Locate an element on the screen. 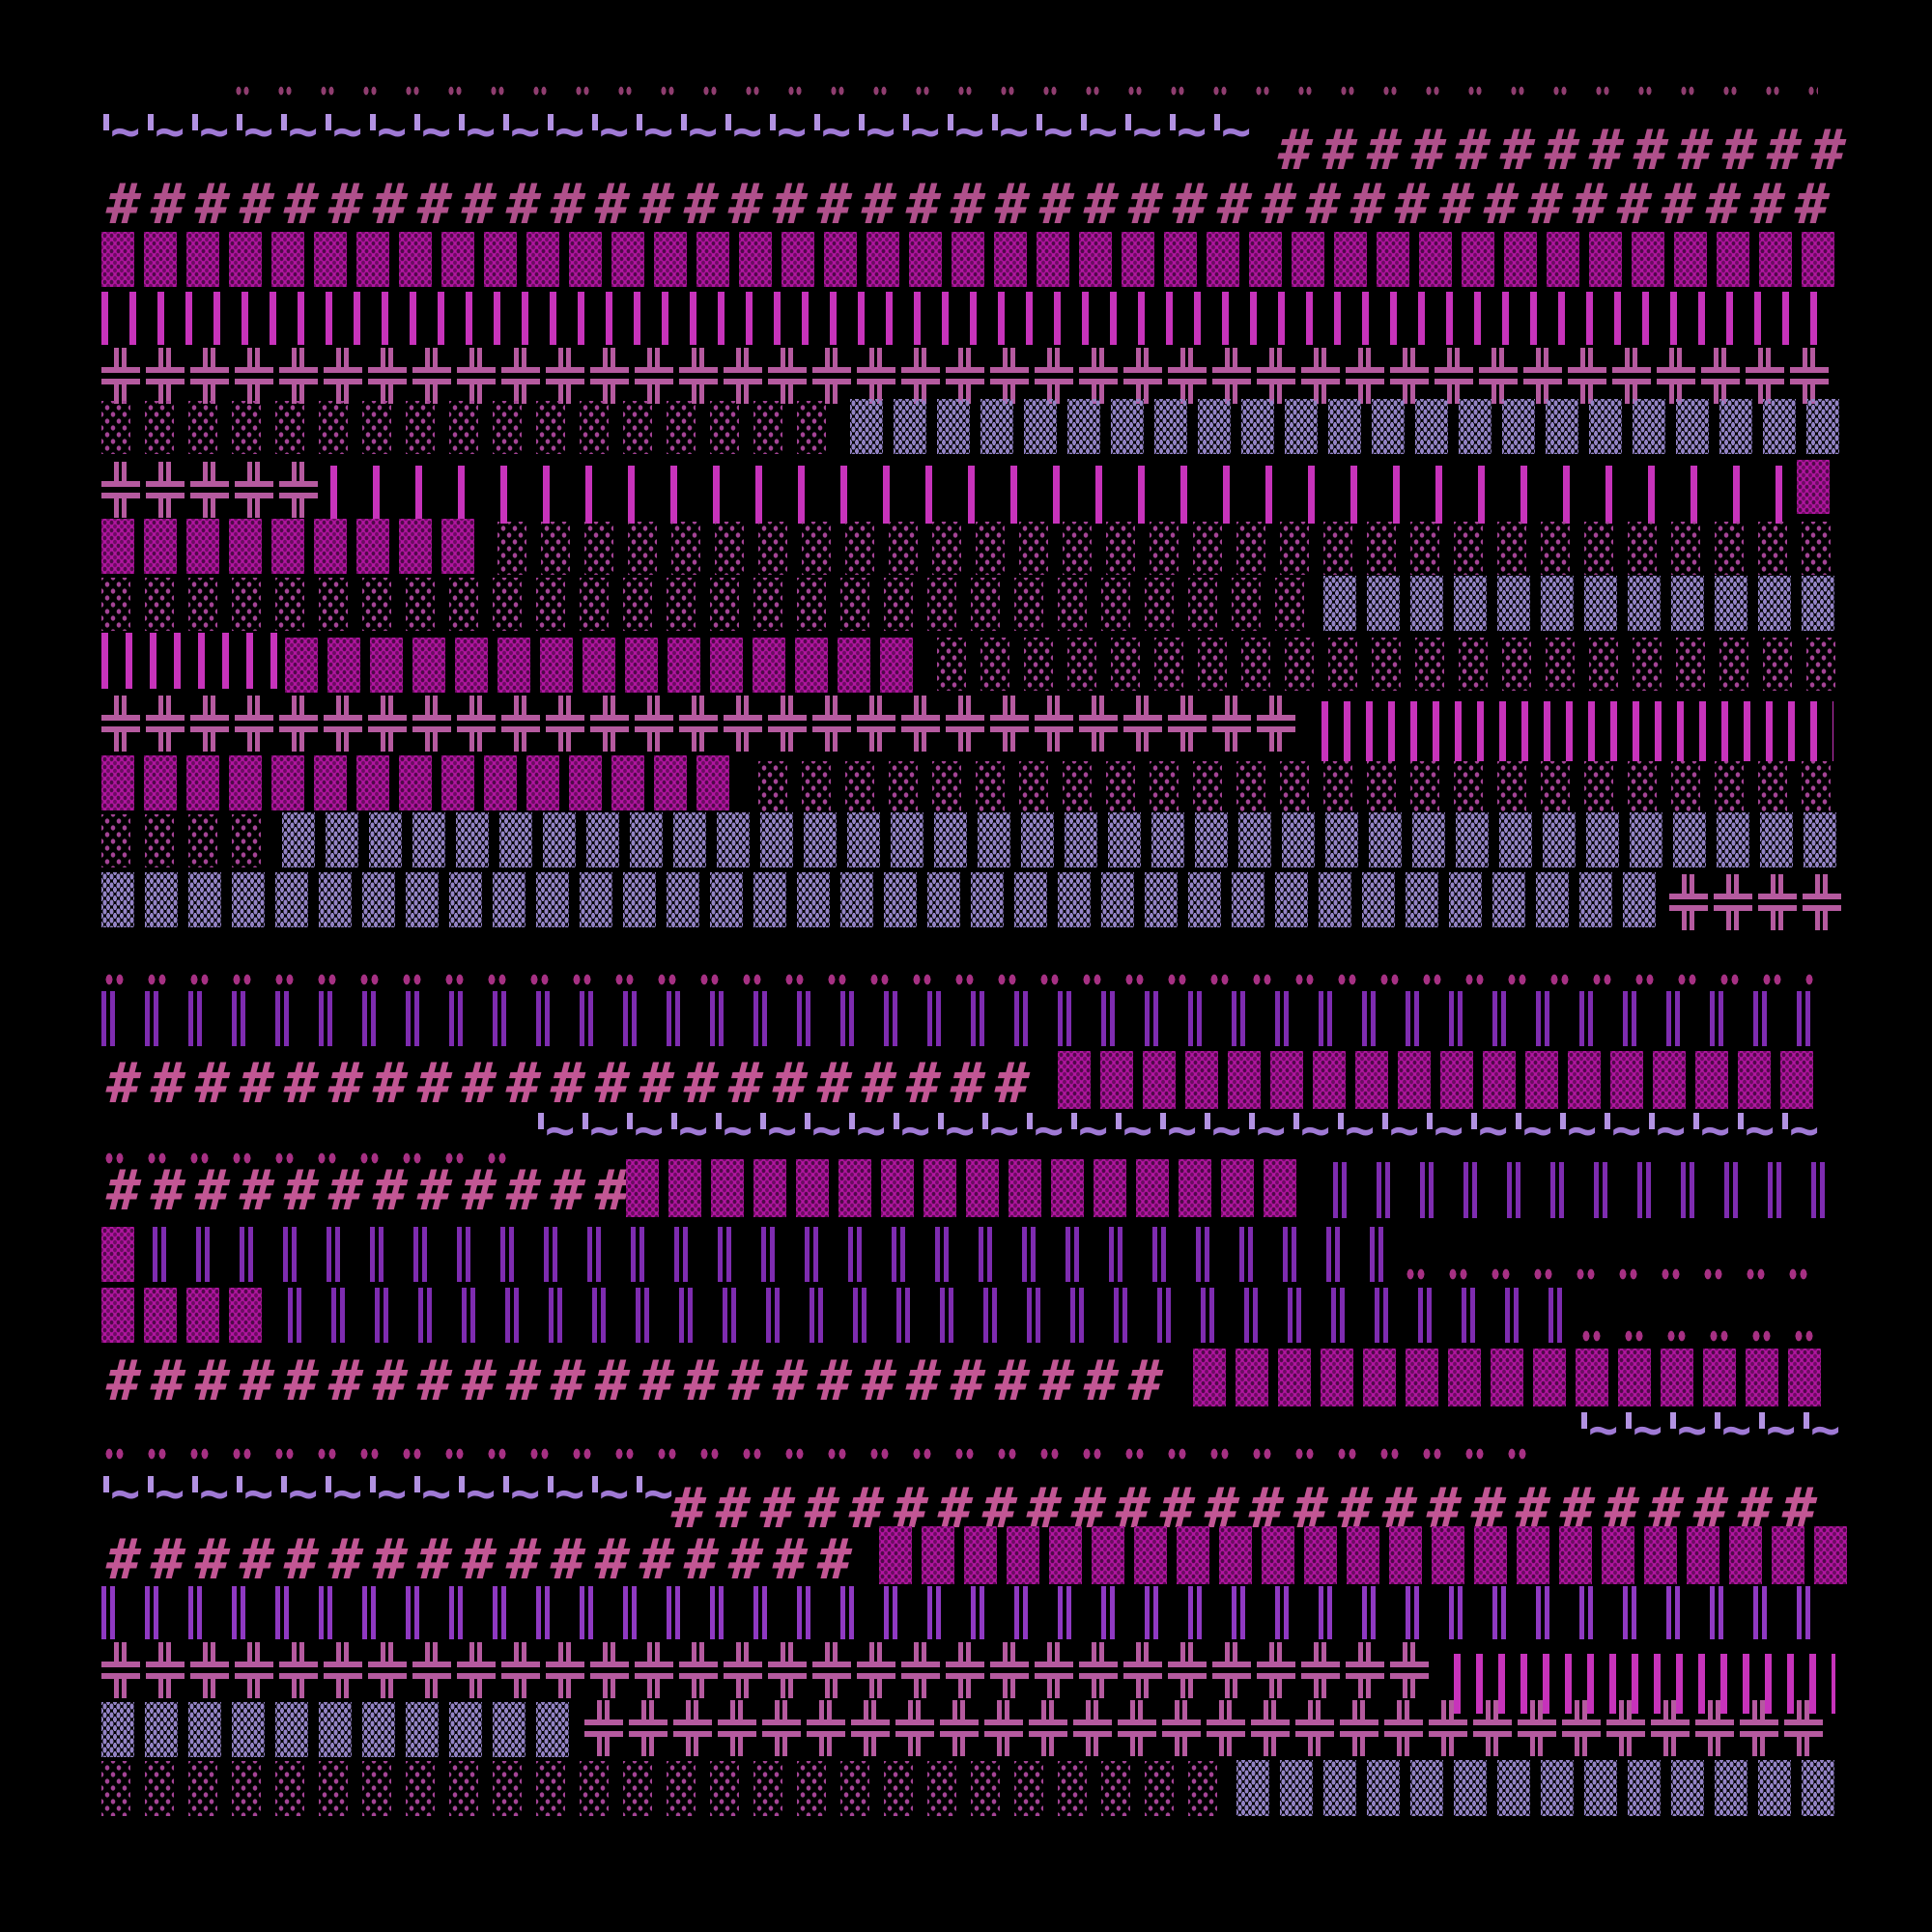 Image resolution: width=1932 pixels, height=1932 pixels. segment-block is located at coordinates (1363, 1555).